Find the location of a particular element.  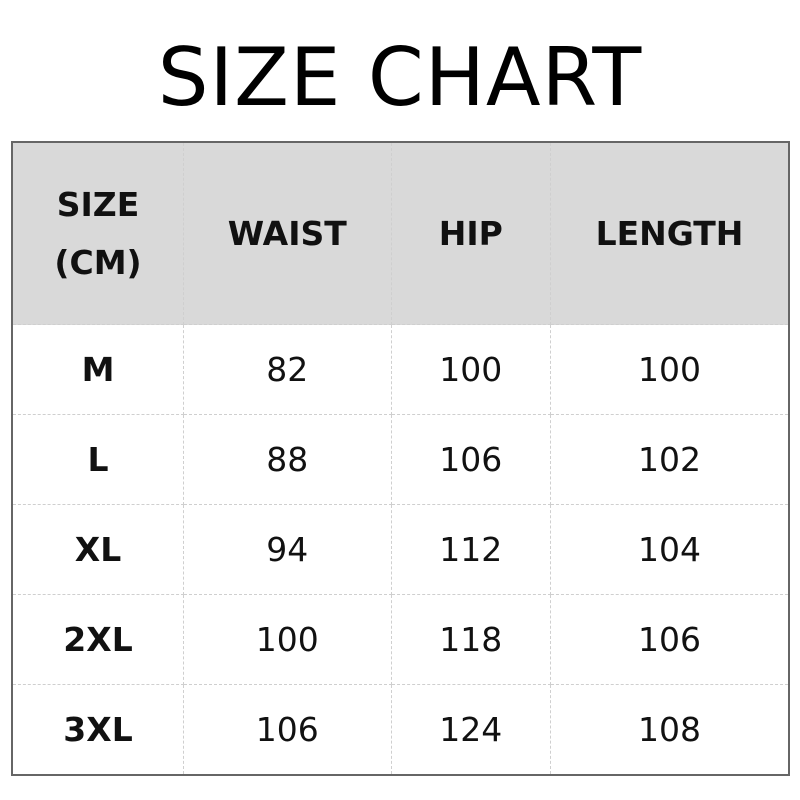

cell-waist: 100 is located at coordinates (287, 639).